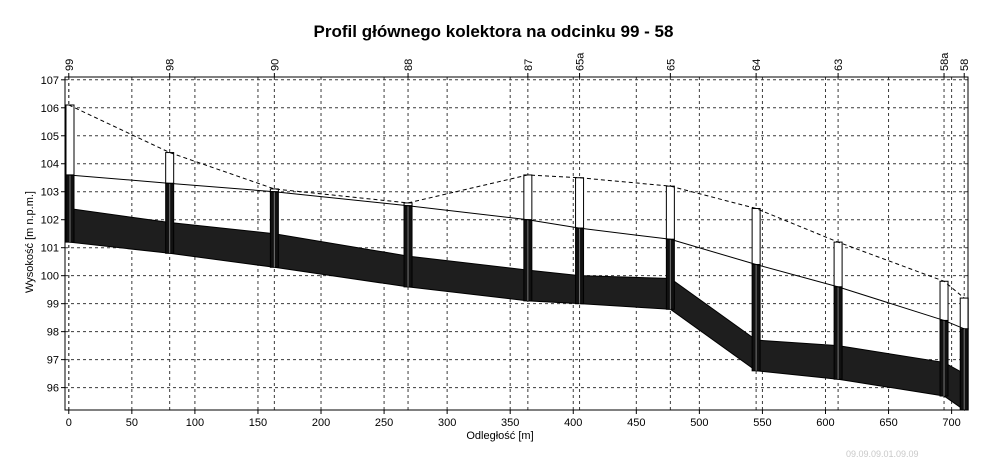 This screenshot has width=987, height=459. I want to click on well-label: 58a, so click(945, 61).